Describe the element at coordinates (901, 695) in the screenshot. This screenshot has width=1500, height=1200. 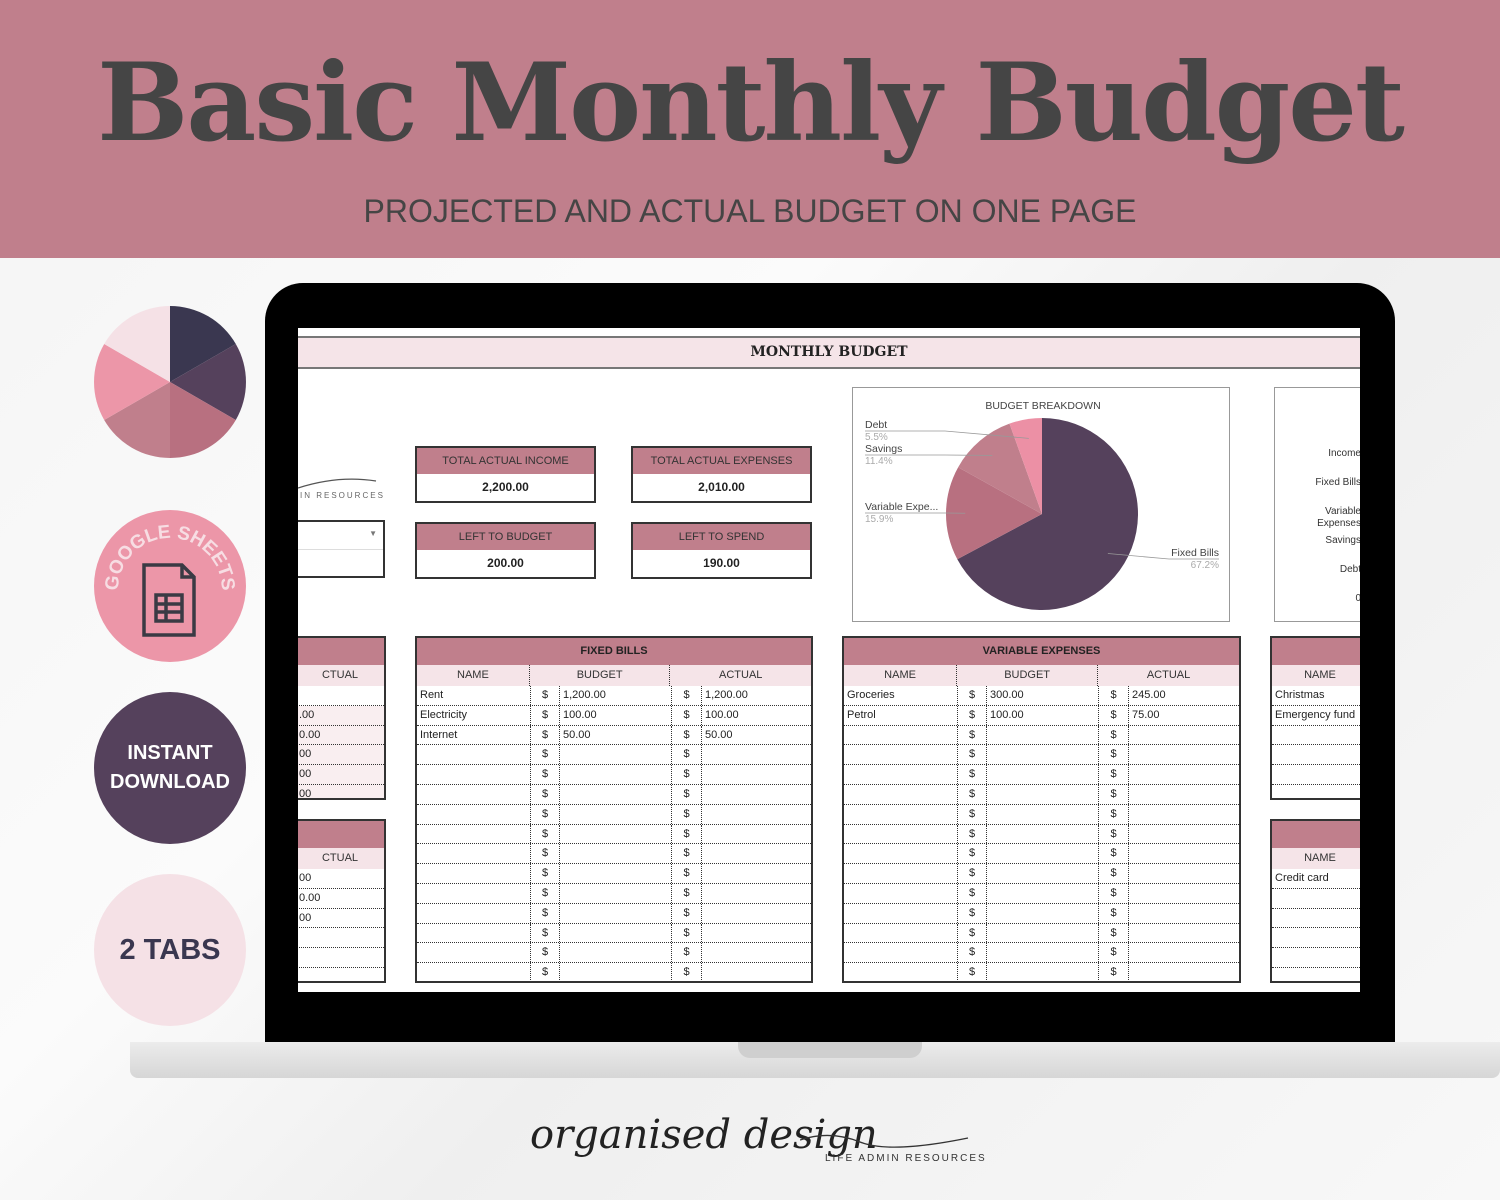
I see `cell-name: Groceries` at that location.